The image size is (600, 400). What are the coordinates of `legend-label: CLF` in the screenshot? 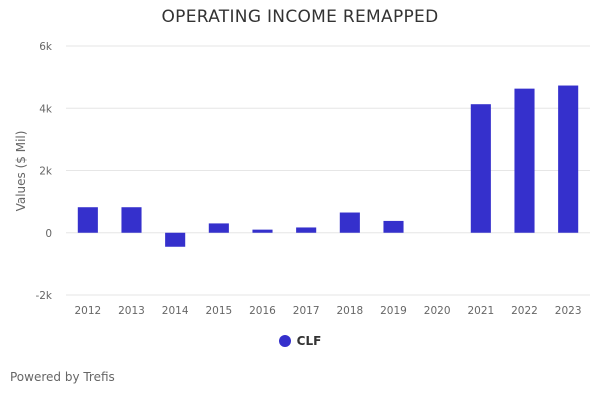 It's located at (309, 341).